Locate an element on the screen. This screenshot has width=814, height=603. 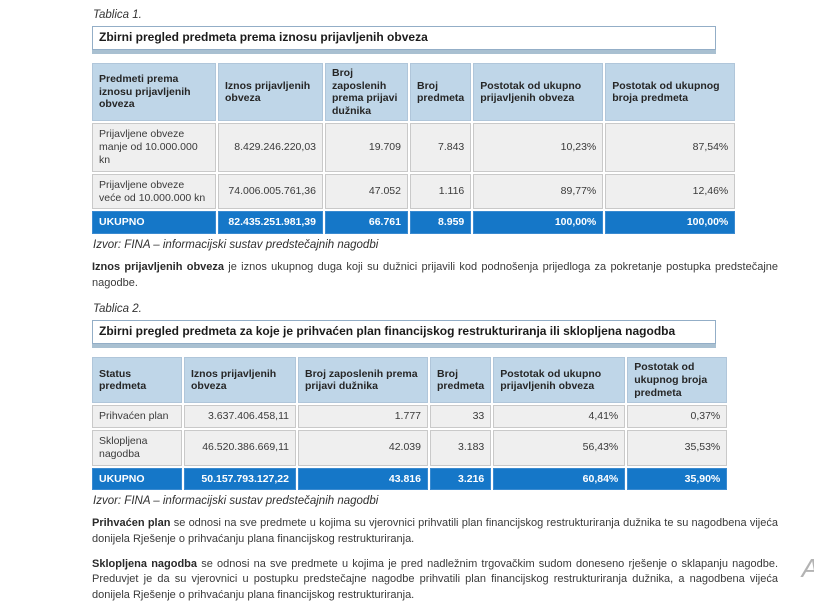
table2-row-label: Prihvaćen plan is located at coordinates (137, 416).